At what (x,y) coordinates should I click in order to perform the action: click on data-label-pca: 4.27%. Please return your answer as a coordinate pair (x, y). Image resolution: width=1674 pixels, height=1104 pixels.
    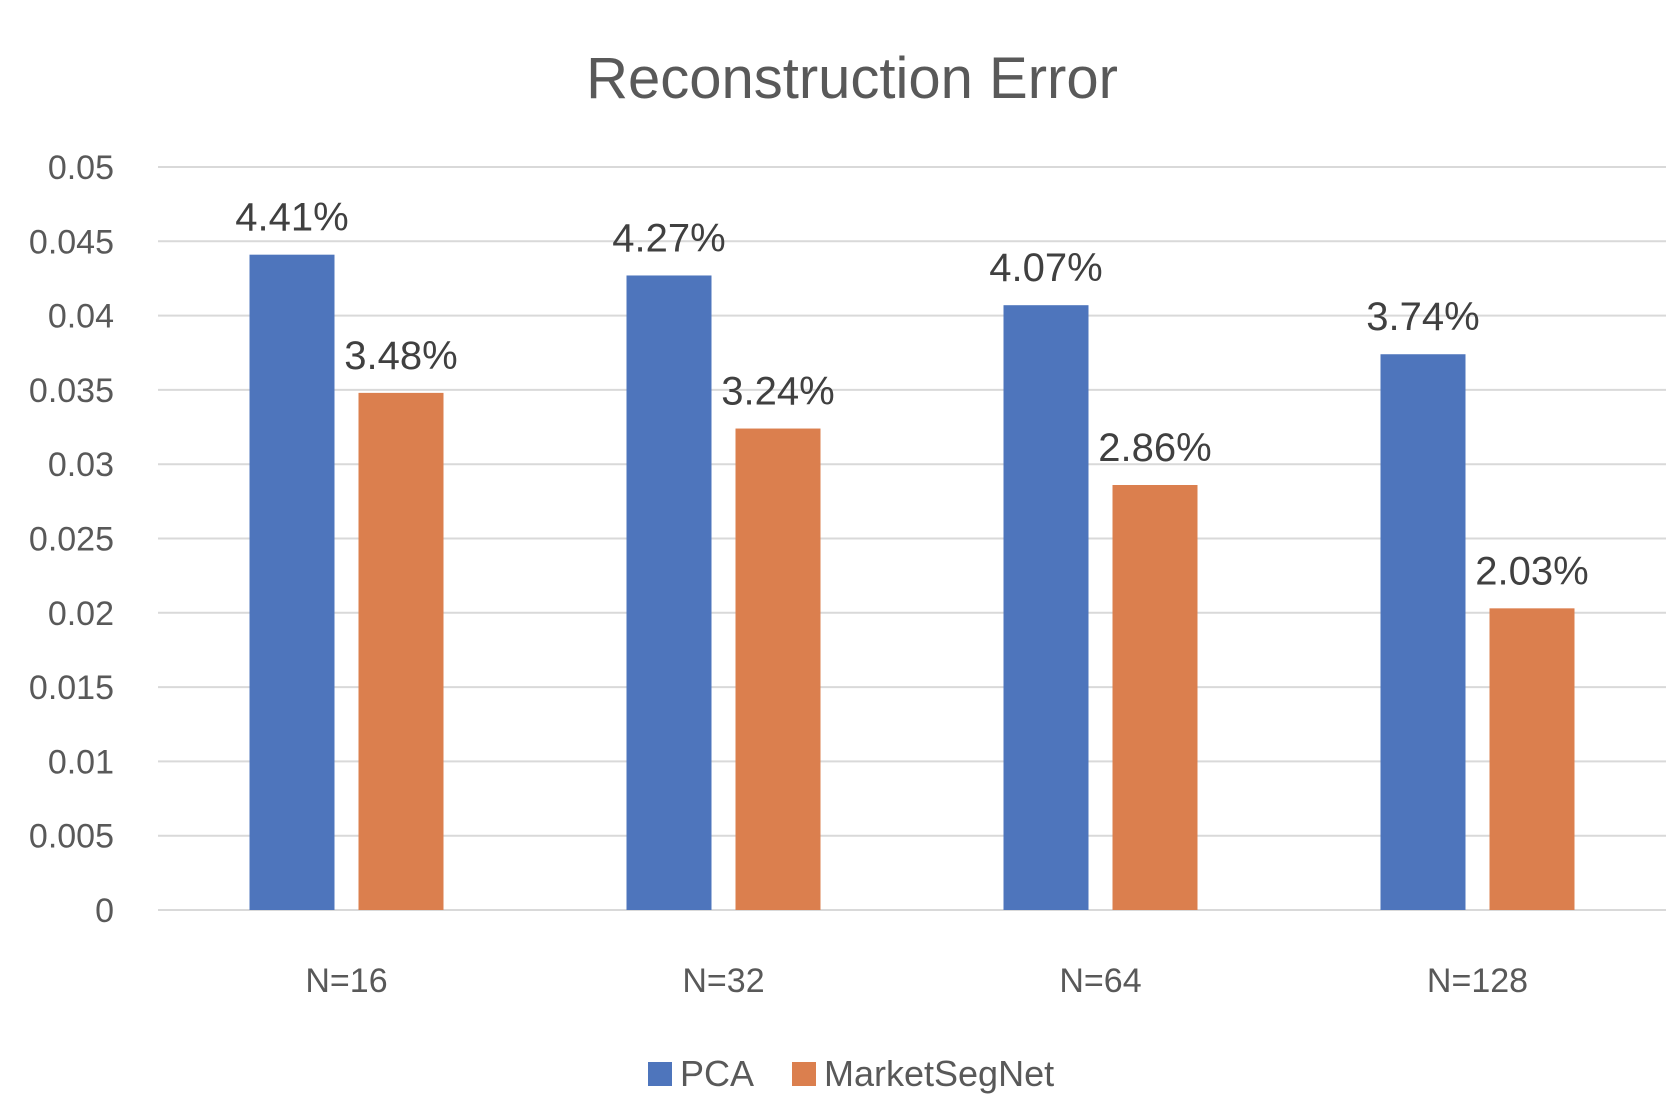
    Looking at the image, I should click on (668, 238).